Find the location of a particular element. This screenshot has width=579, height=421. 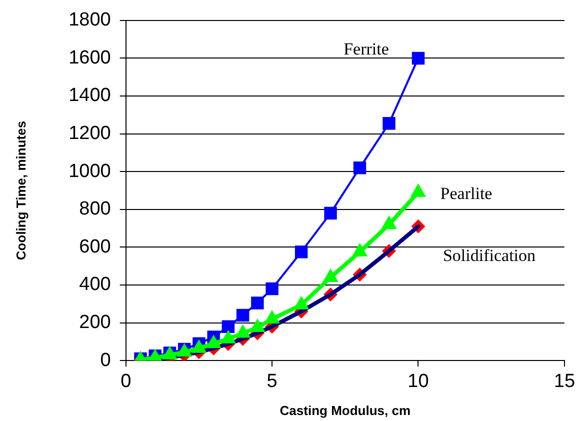

y-tick-label: 800 is located at coordinates (95, 209).